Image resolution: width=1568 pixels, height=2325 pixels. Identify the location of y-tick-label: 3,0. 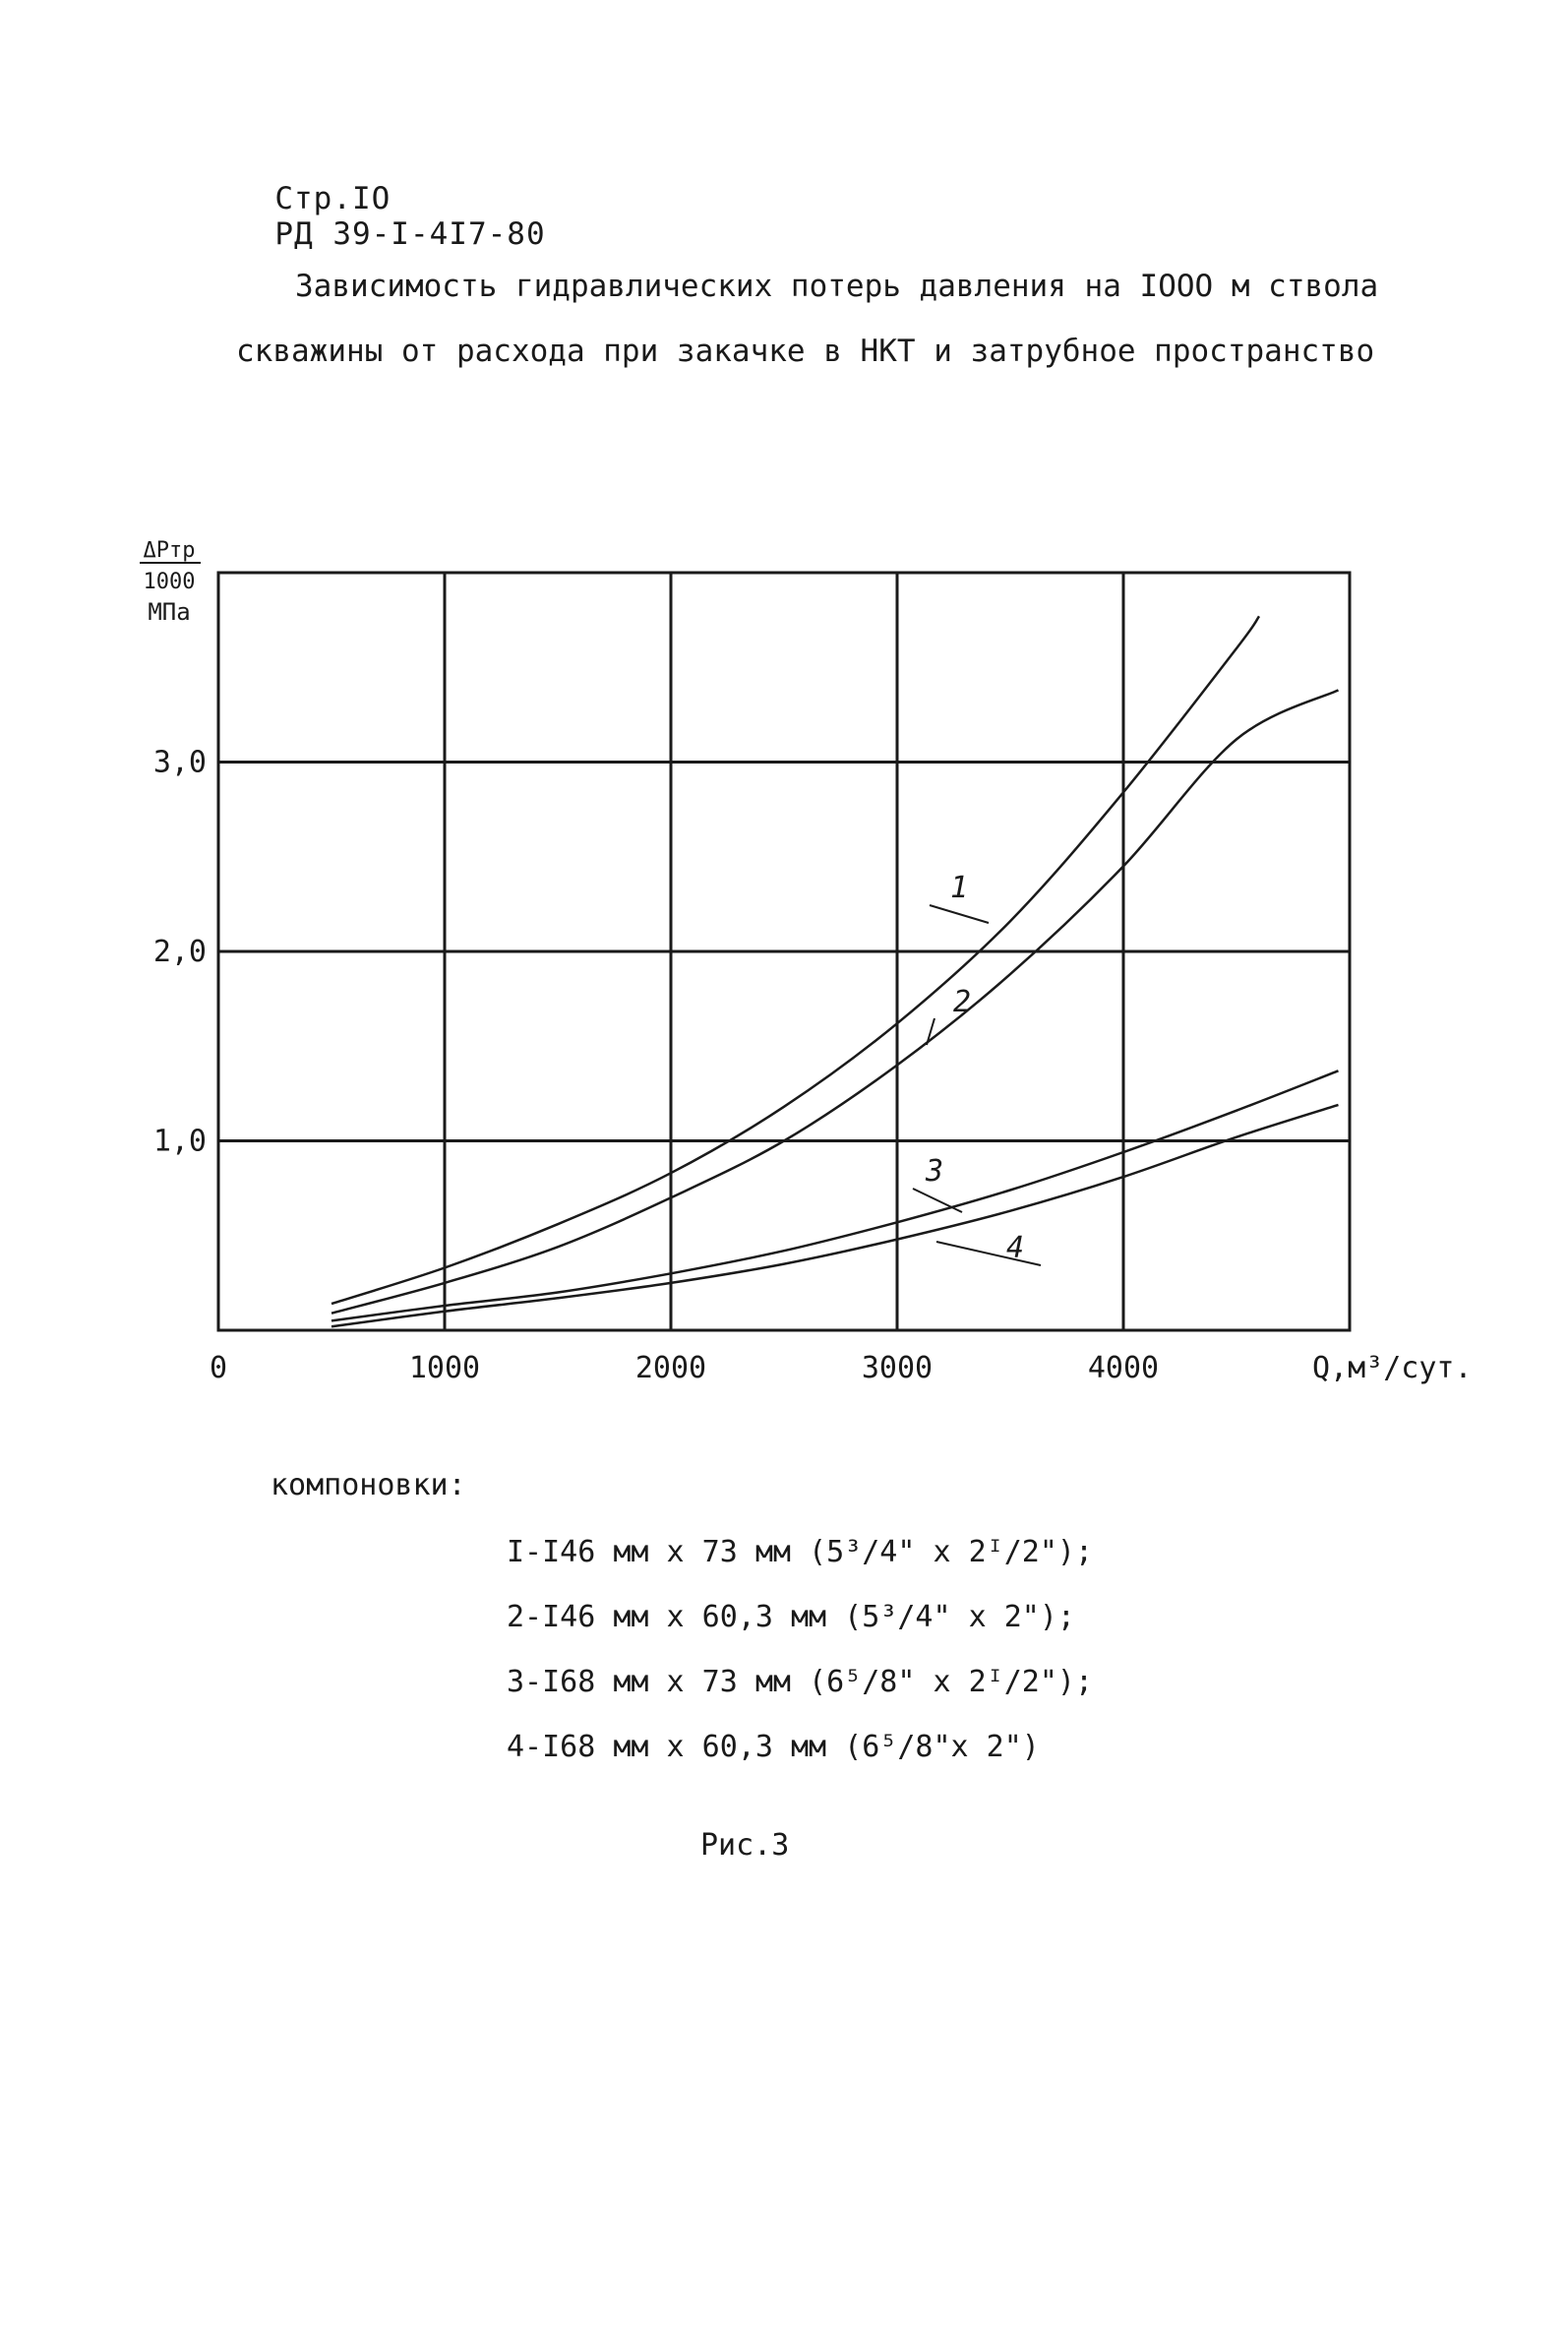
(180, 763).